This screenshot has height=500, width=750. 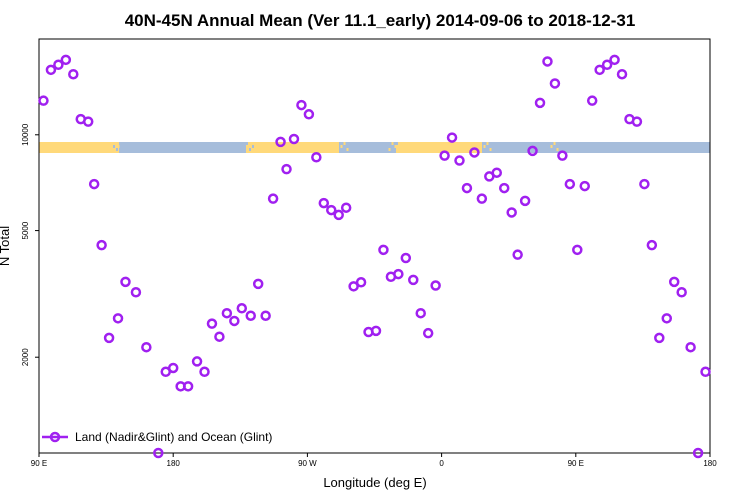 I want to click on x-tick-label: 0, so click(x=441, y=463).